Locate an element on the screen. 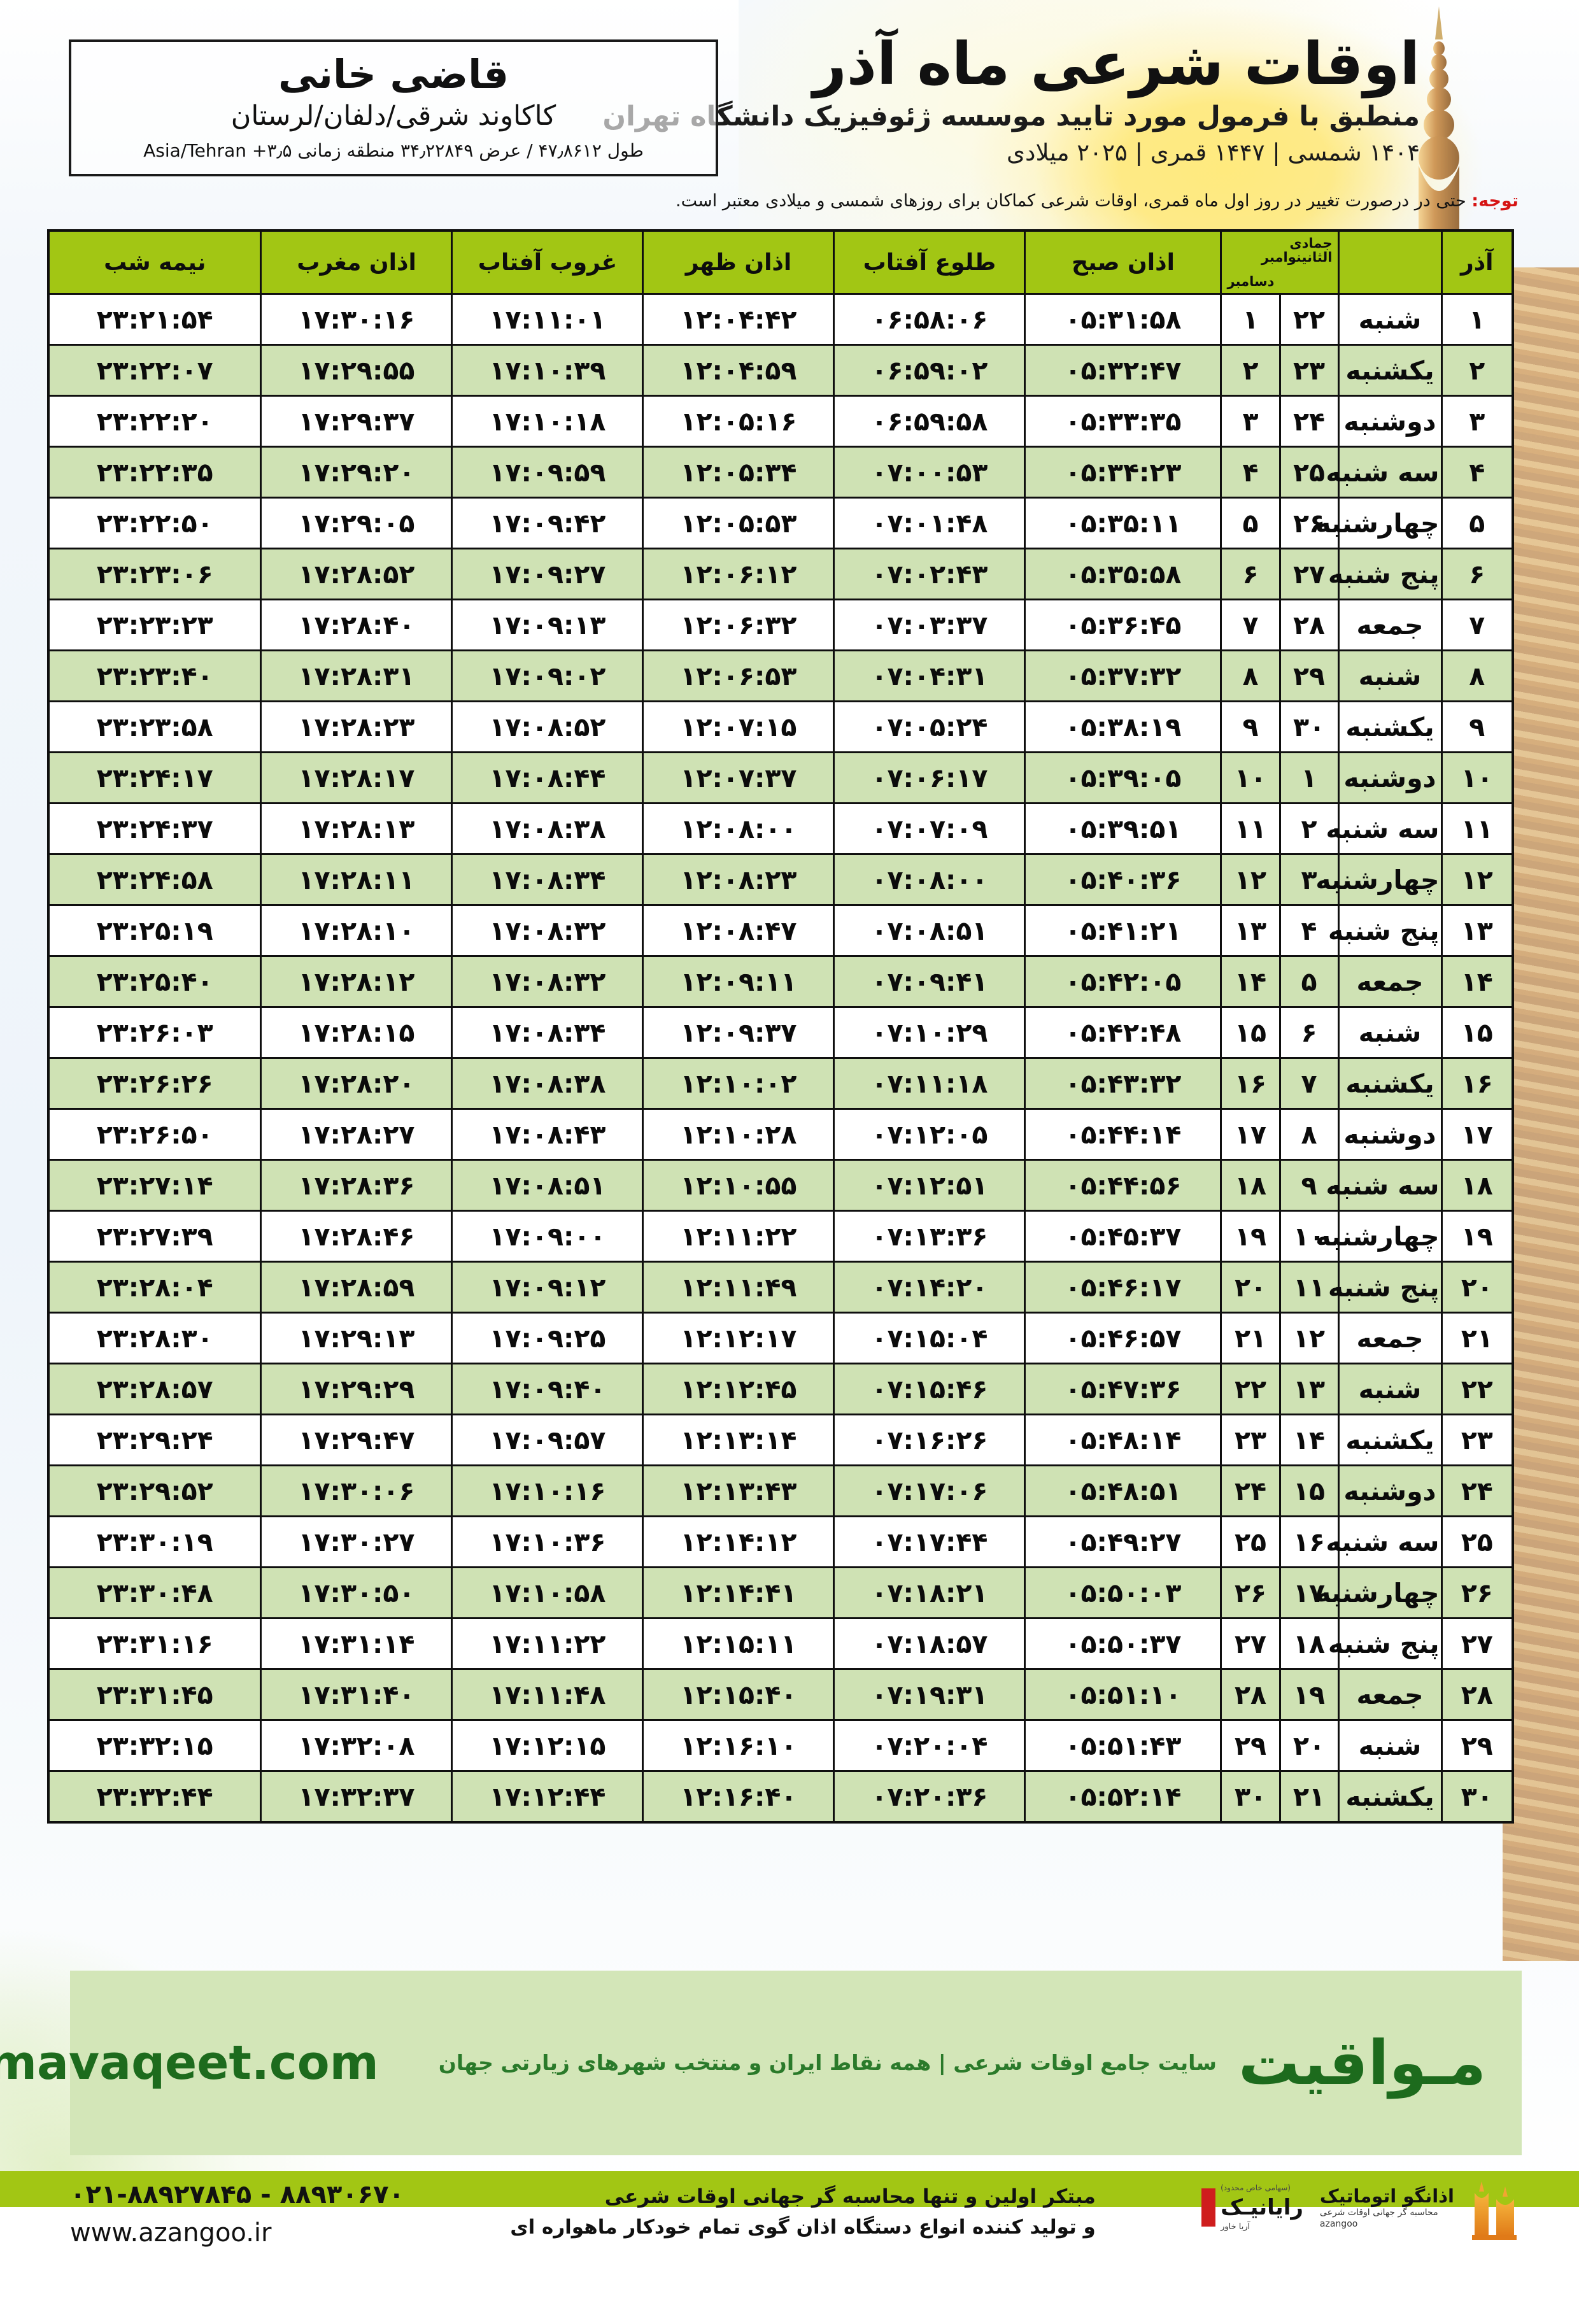 Image resolution: width=1579 pixels, height=2324 pixels. dhuhr-time: ۱۲:۰۵:۵۳ is located at coordinates (739, 523).